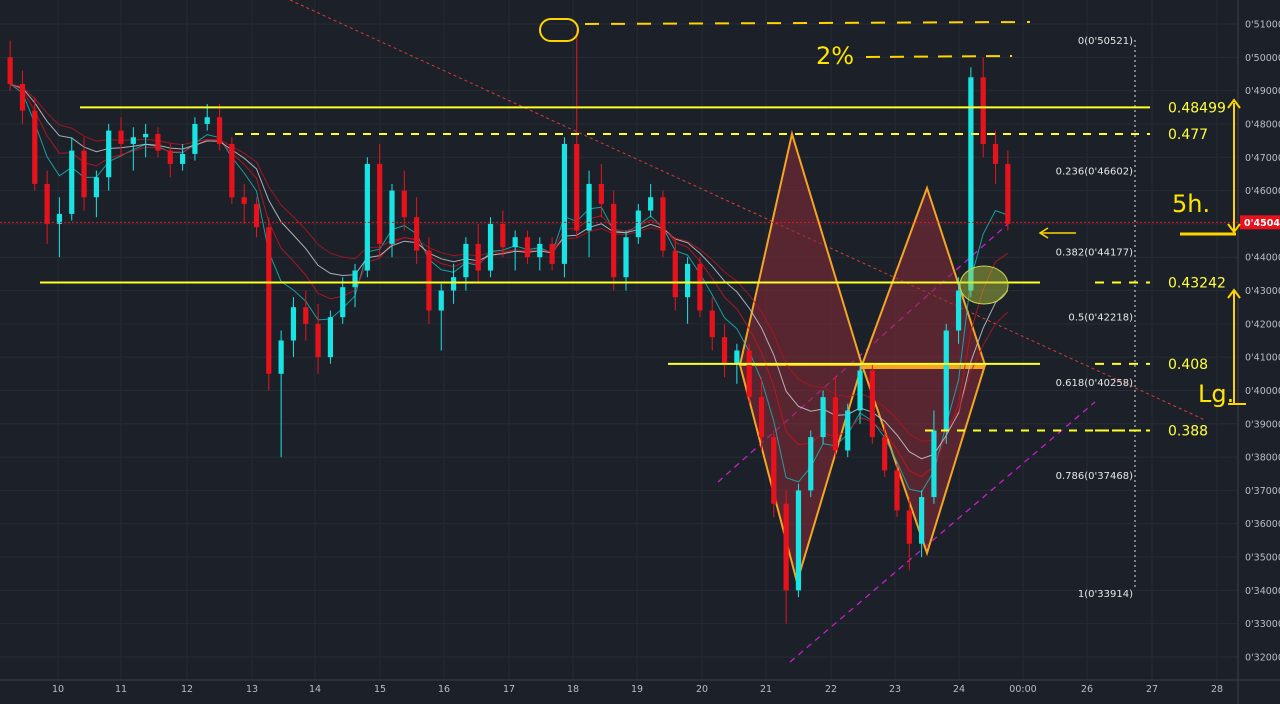 This screenshot has width=1280, height=704. Describe the element at coordinates (1188, 135) in the screenshot. I see `level-label: 0.477` at that location.